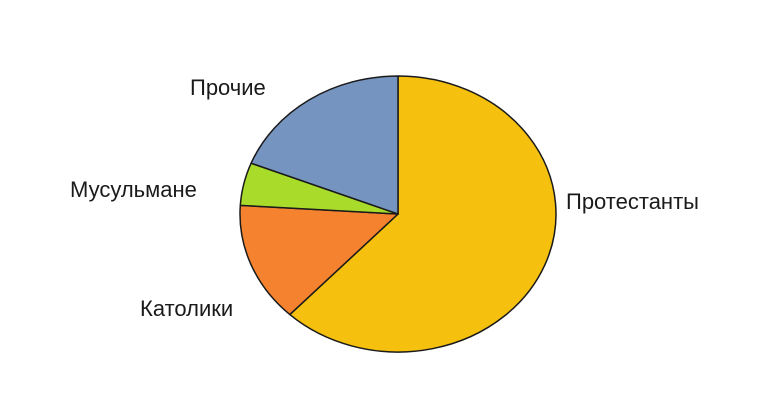 Image resolution: width=762 pixels, height=409 pixels. Describe the element at coordinates (632, 201) in the screenshot. I see `pie-slice-label-1: Протестанты` at that location.